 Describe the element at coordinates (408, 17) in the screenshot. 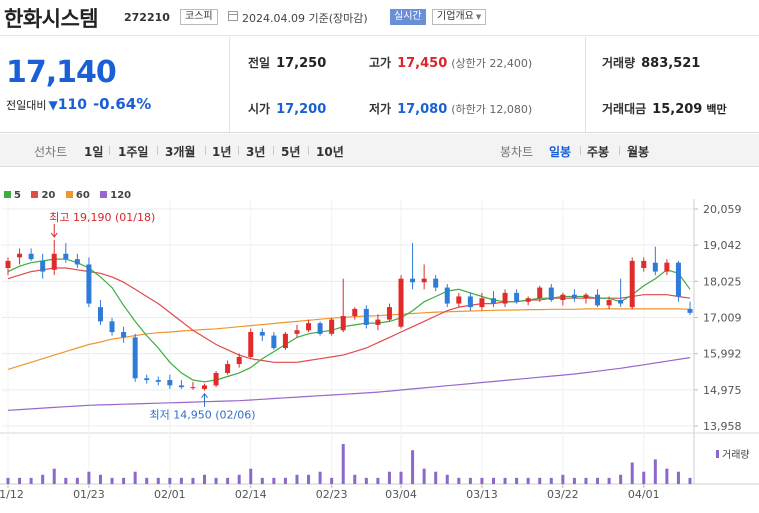

I see `realtime-button: 실시간` at that location.